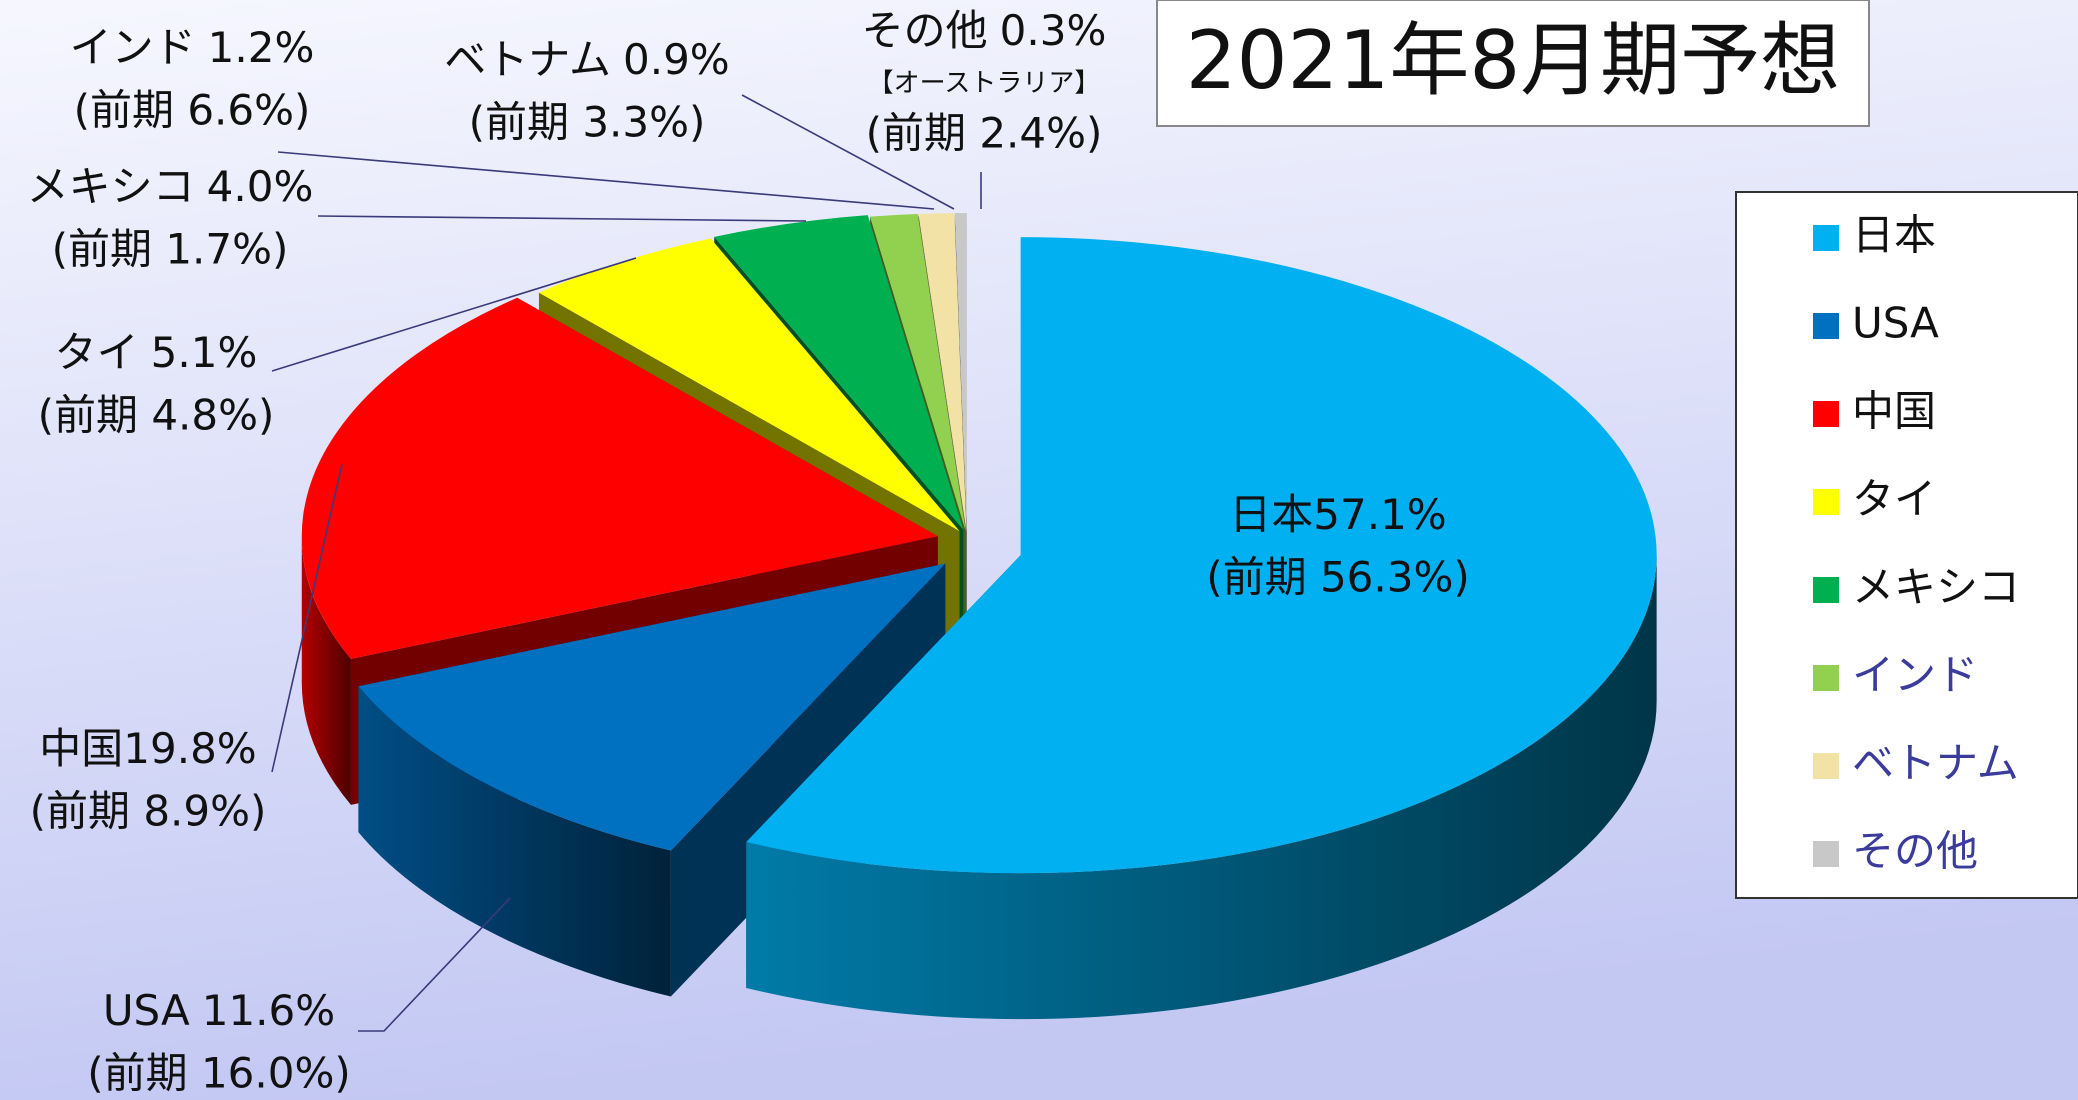  Describe the element at coordinates (1906, 545) in the screenshot. I see `legend-box` at that location.